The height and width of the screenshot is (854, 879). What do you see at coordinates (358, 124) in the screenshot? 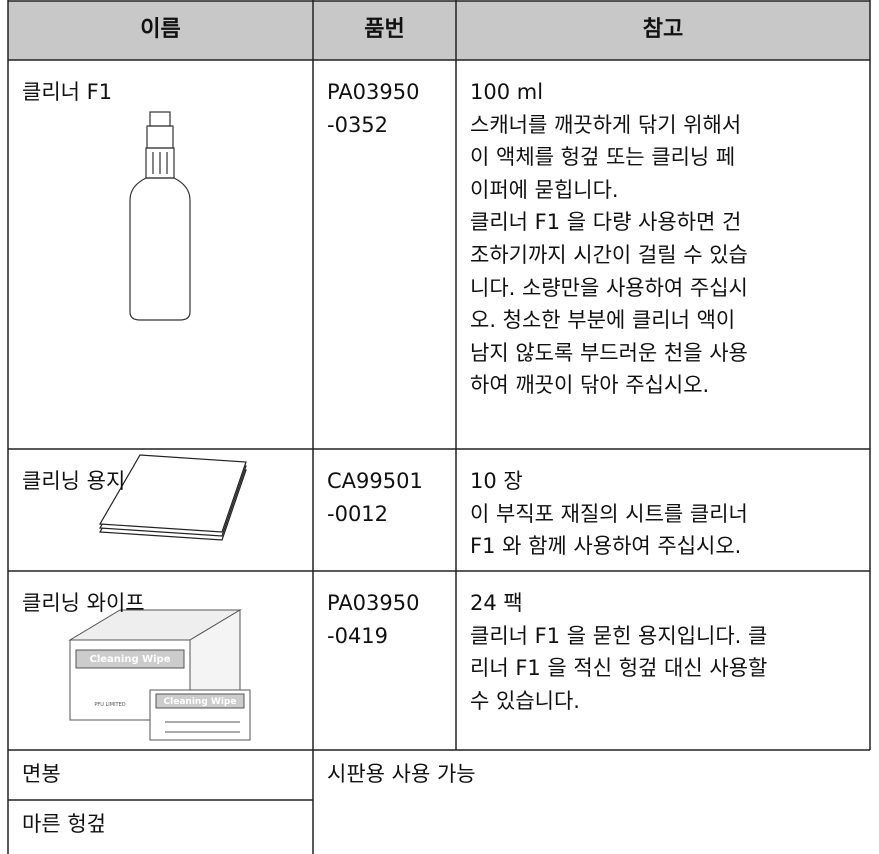
I see `part-number: -0352` at bounding box center [358, 124].